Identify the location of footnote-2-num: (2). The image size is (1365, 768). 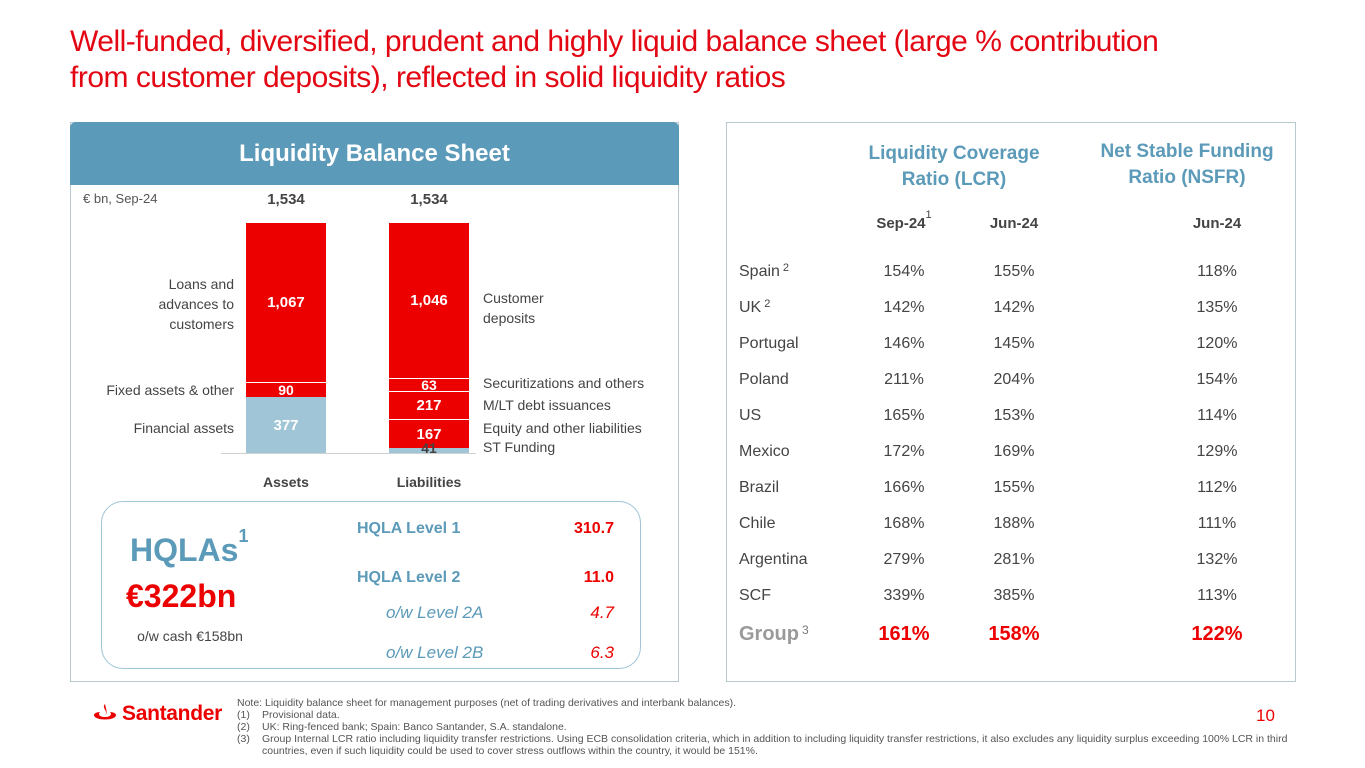
(243, 727).